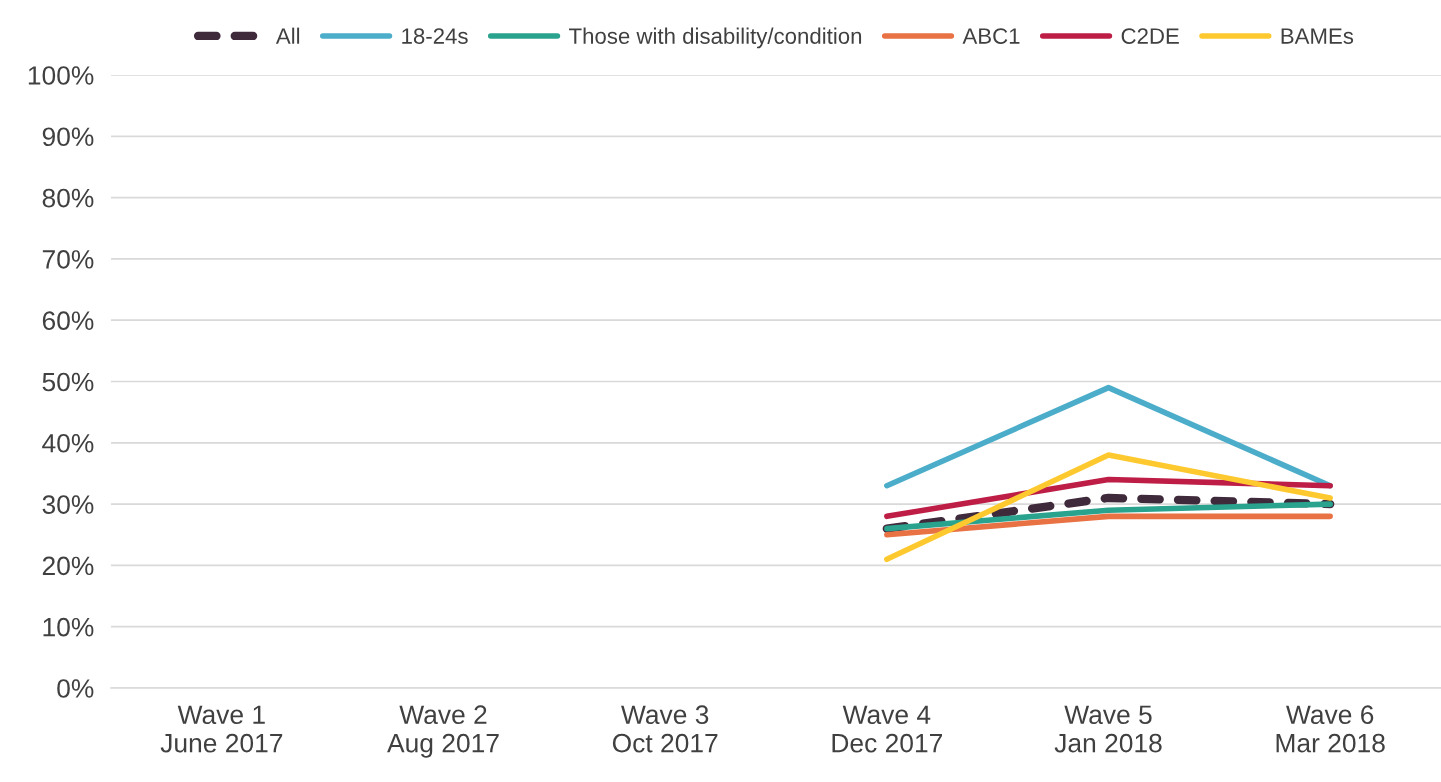 The height and width of the screenshot is (782, 1441). What do you see at coordinates (887, 729) in the screenshot?
I see `x-tick-label: Wave 4 Dec 2017` at bounding box center [887, 729].